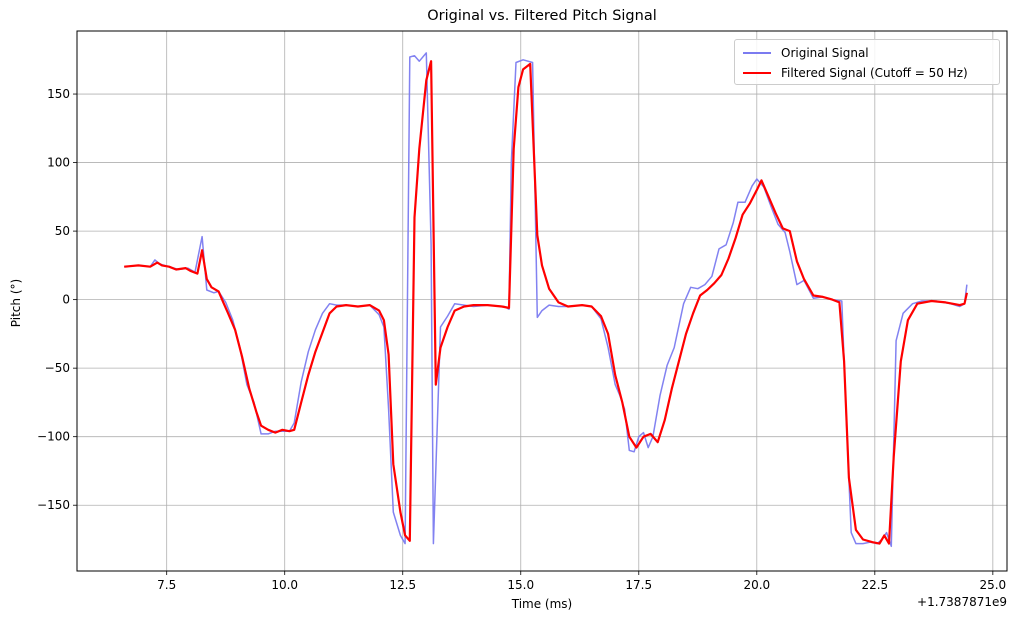 This screenshot has height=624, width=1017. I want to click on legend-swatch-filtered, so click(757, 73).